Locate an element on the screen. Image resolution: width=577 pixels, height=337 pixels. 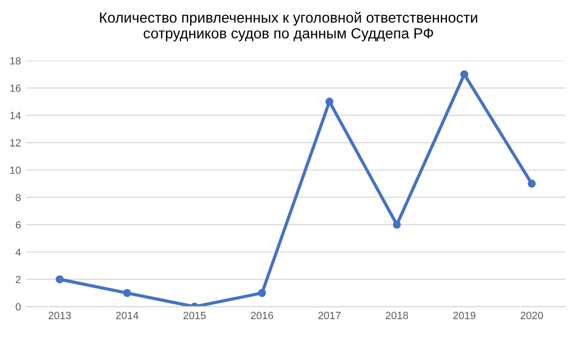
y-tick-label: 2 is located at coordinates (18, 280).